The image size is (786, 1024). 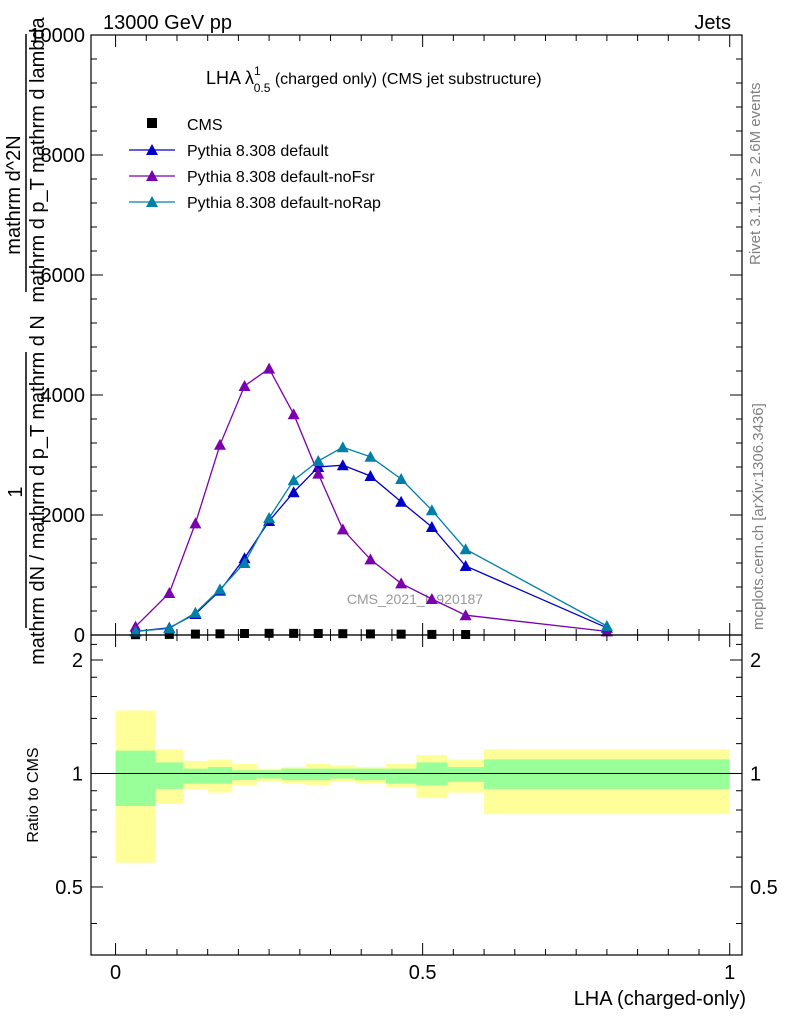 I want to click on mcplots-label: mcplots.cern.ch [arXiv:1306.3436], so click(x=758, y=516).